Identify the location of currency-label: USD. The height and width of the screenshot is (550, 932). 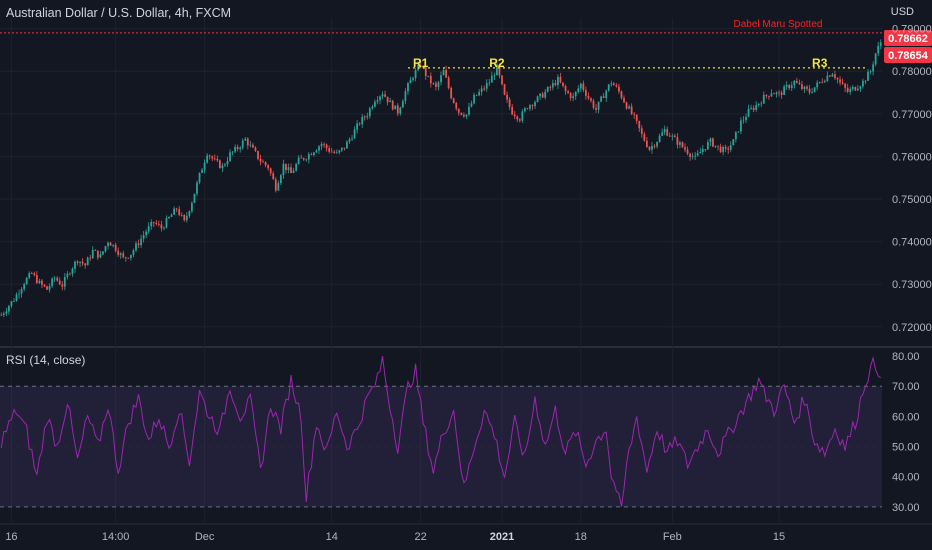
(902, 12).